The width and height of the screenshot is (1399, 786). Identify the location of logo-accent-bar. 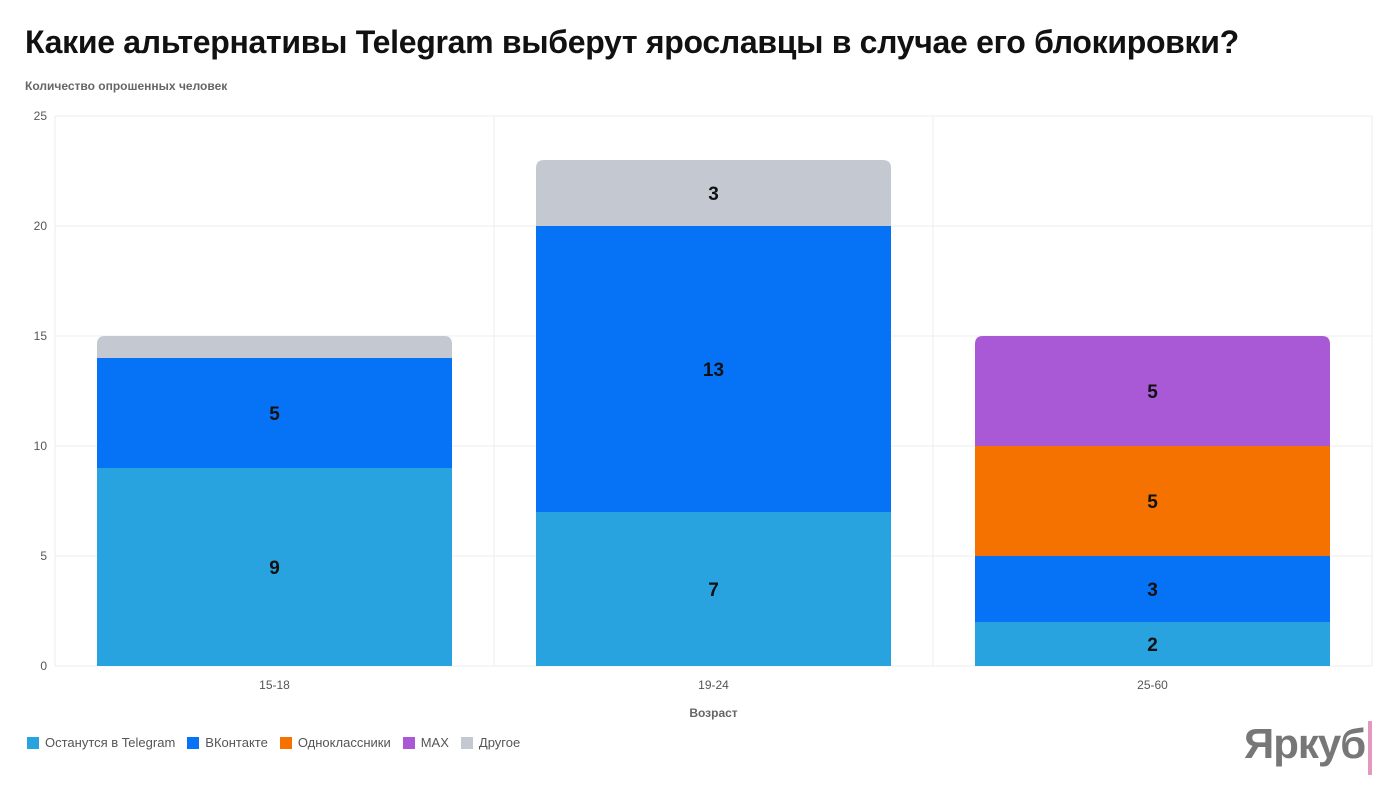
(1370, 748).